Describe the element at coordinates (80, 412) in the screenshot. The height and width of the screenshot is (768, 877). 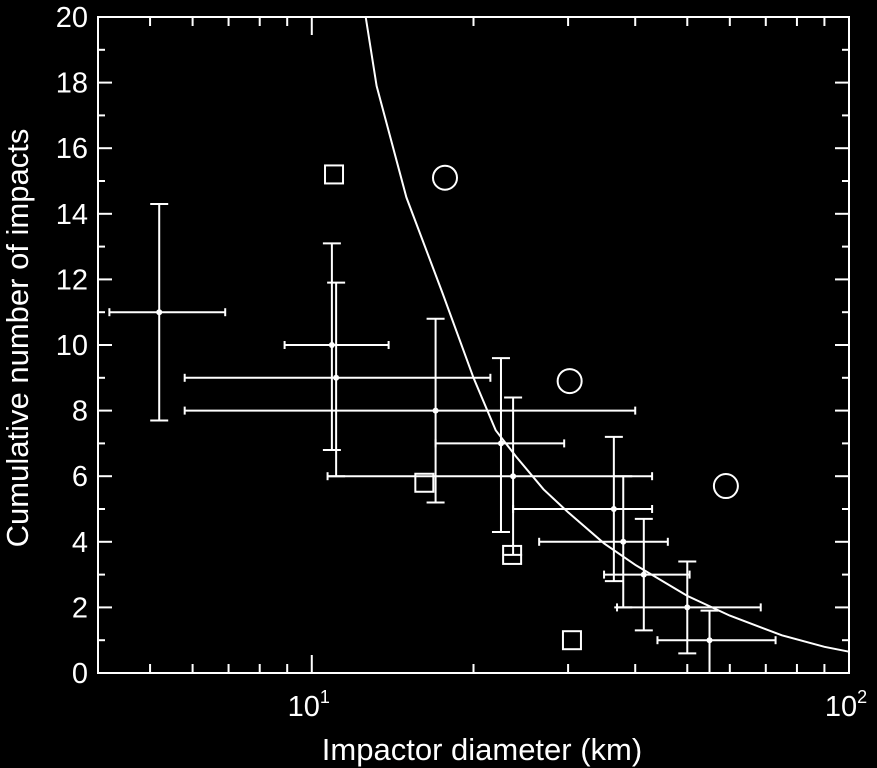
I see `y-tick-label: 8` at that location.